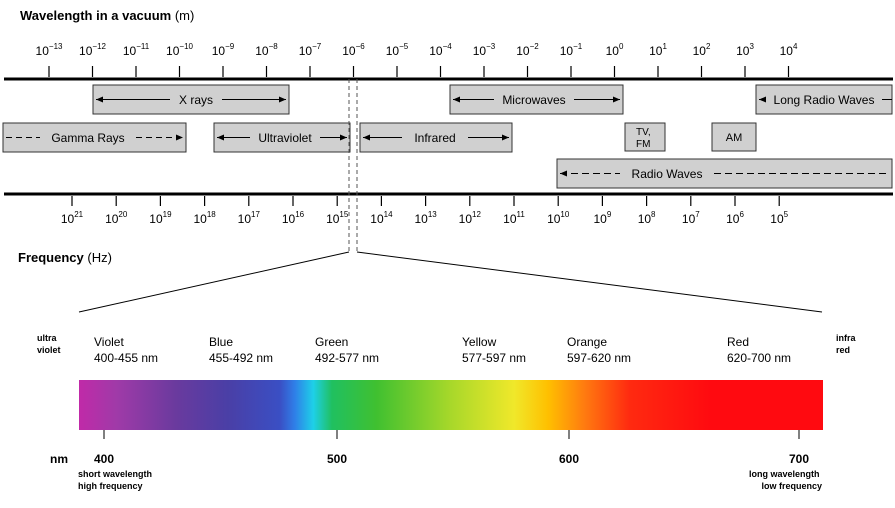 The height and width of the screenshot is (508, 895). What do you see at coordinates (667, 174) in the screenshot?
I see `band-radio-label: Radio Waves` at bounding box center [667, 174].